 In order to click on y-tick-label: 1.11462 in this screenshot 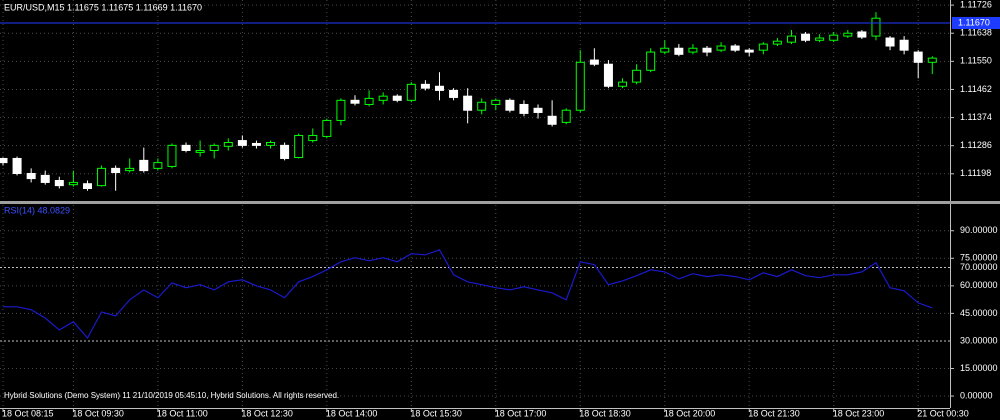, I will do `click(976, 89)`.